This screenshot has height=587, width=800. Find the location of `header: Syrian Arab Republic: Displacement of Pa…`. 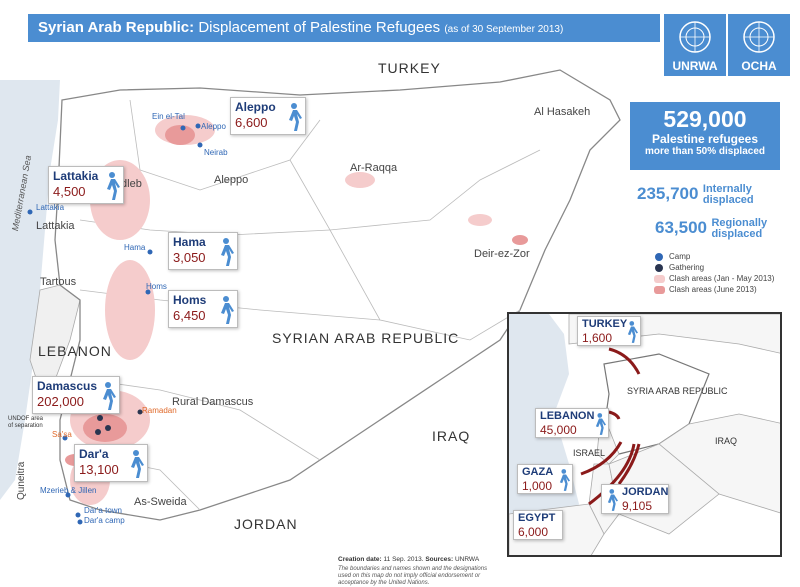

header: Syrian Arab Republic: Displacement of Pa… is located at coordinates (400, 38).